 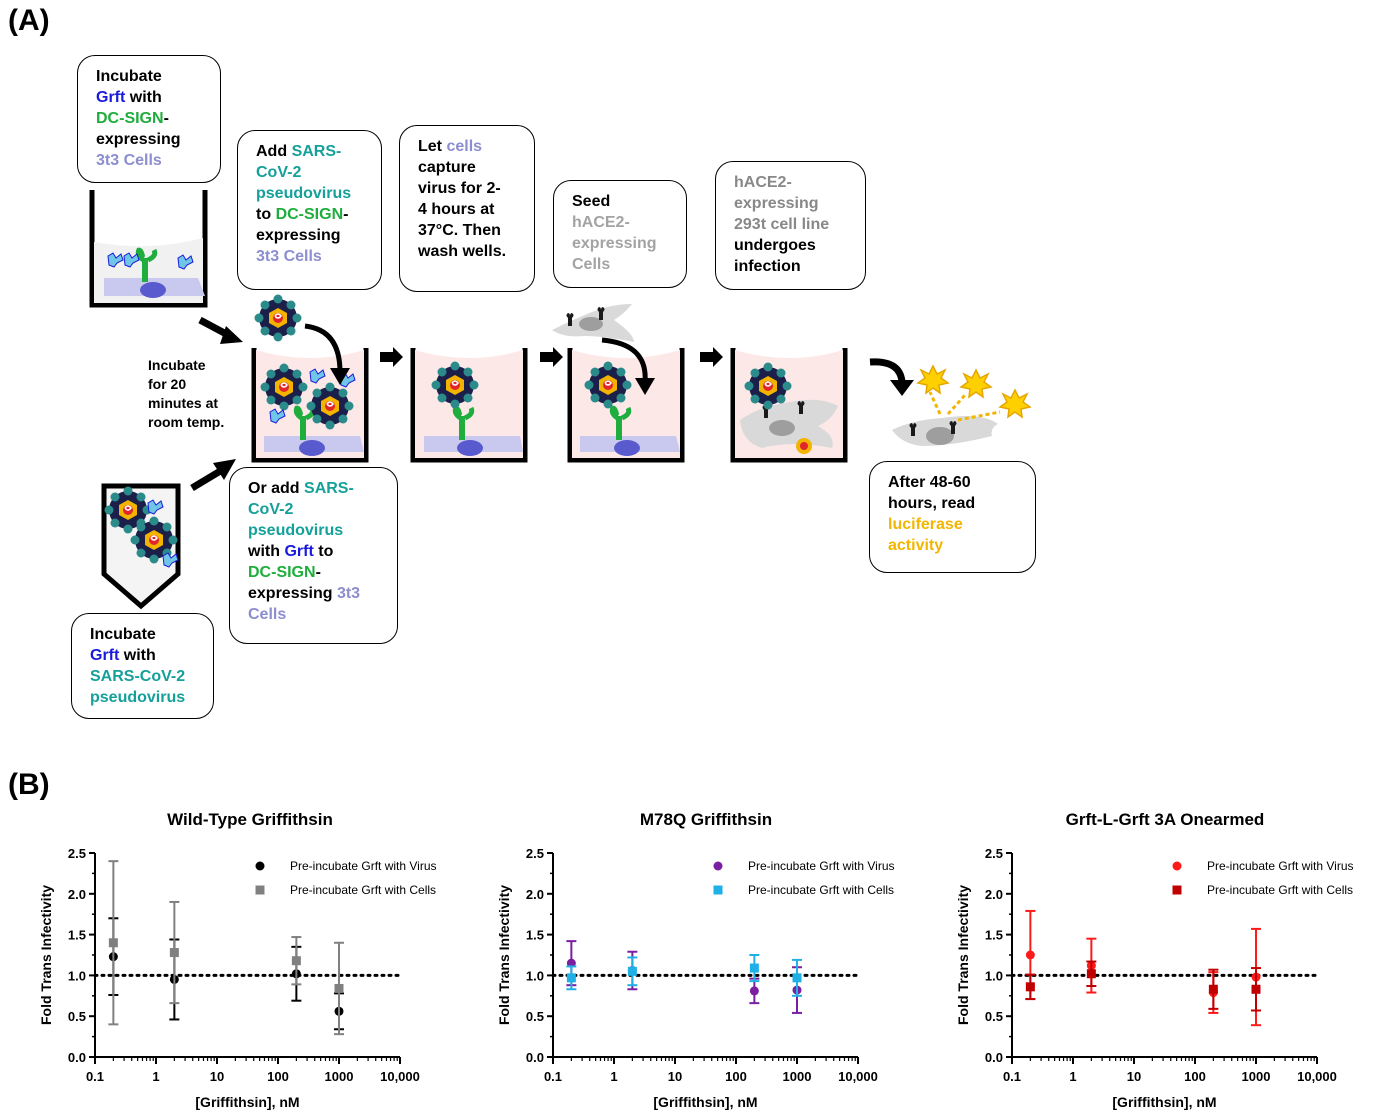 I want to click on luciferase-cell, so click(x=961, y=405).